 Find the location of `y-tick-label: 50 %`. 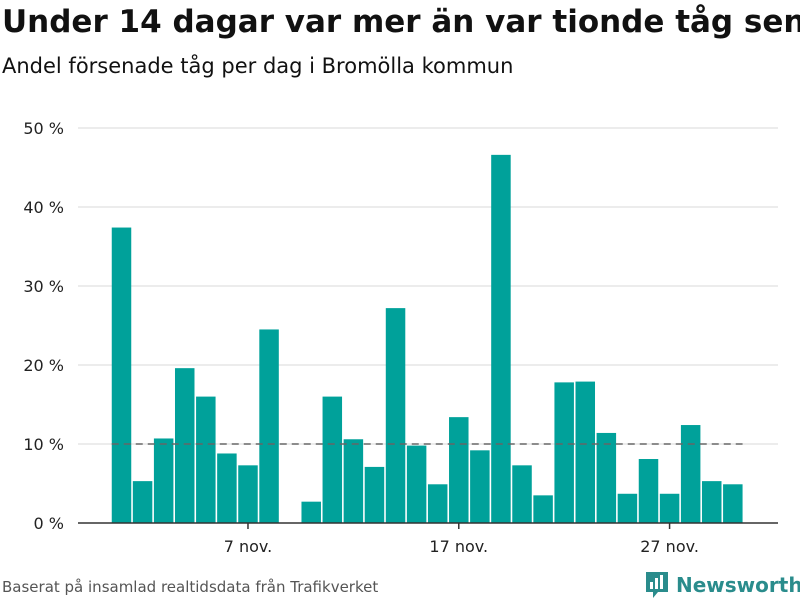

y-tick-label: 50 % is located at coordinates (43, 128).